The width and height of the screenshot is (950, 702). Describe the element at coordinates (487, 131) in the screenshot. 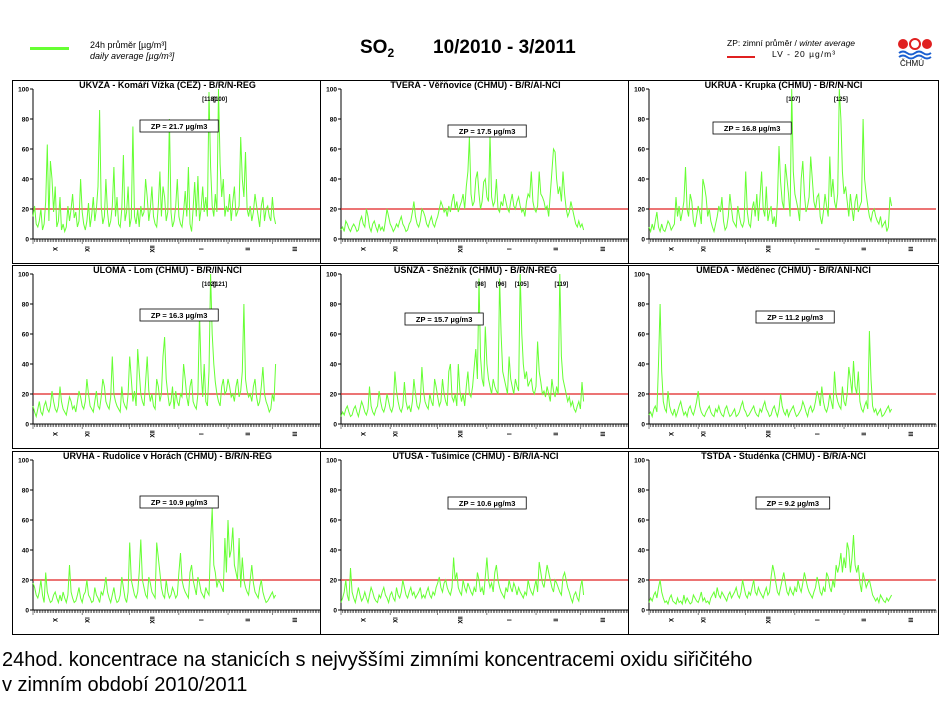

I see `zp-annotation: ZP = 17.5 µg/m3` at that location.